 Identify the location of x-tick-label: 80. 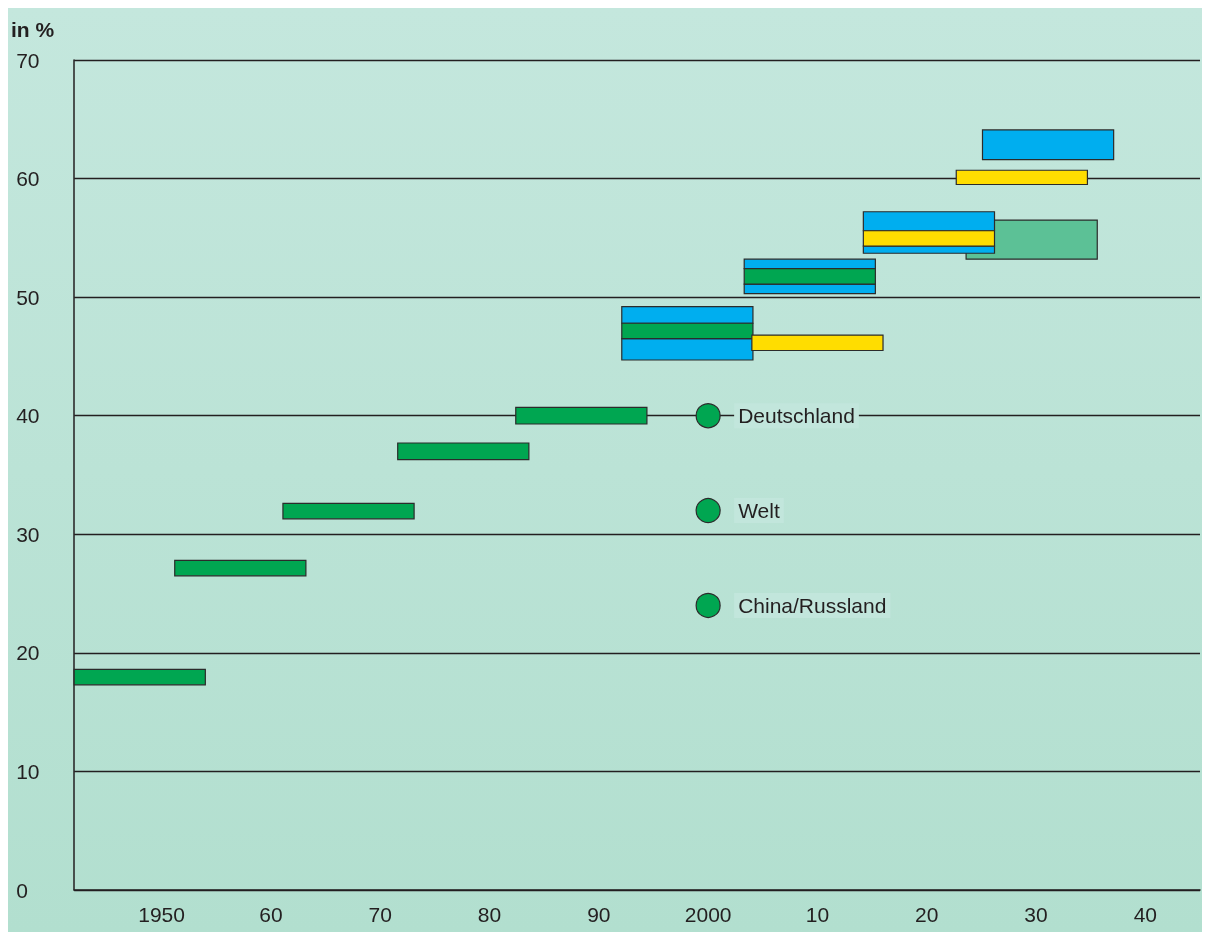
(489, 914).